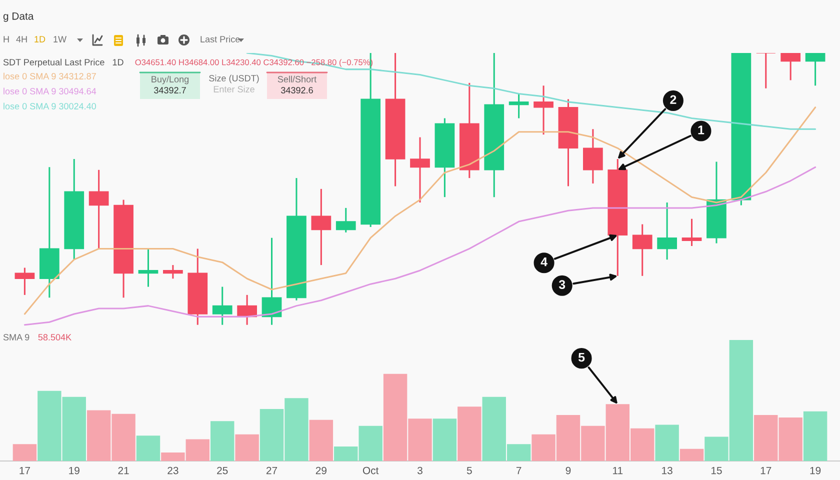  I want to click on annotation: 2, so click(673, 99).